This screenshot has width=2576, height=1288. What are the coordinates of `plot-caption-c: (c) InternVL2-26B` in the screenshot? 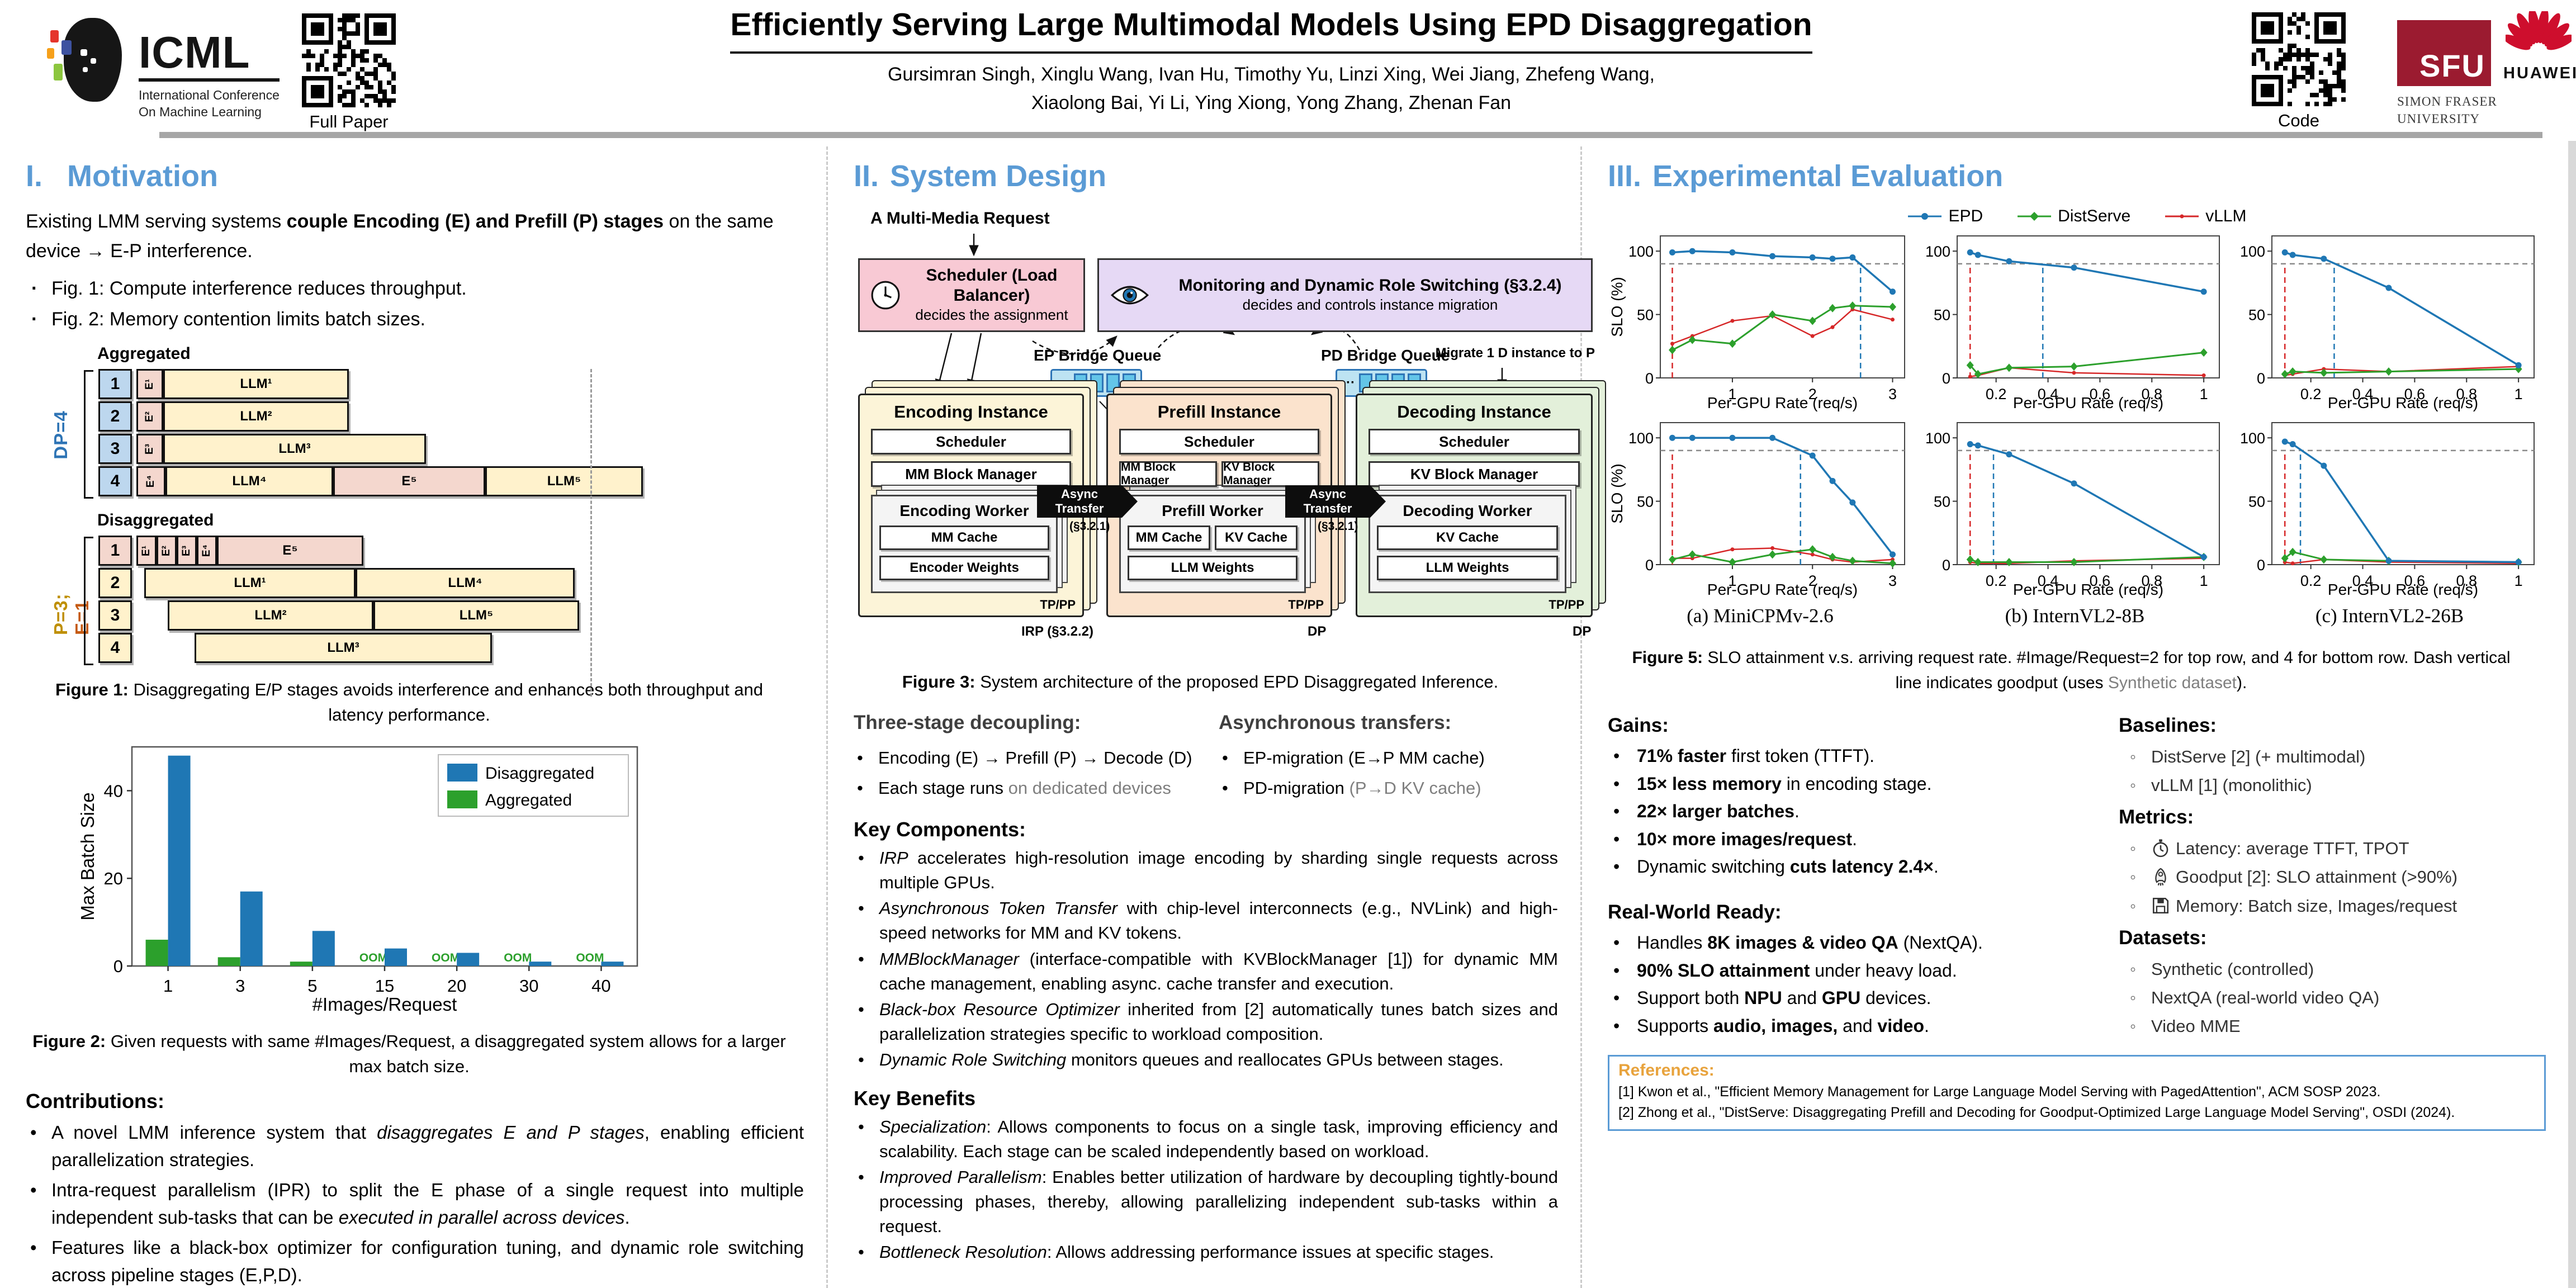 It's located at (2389, 616).